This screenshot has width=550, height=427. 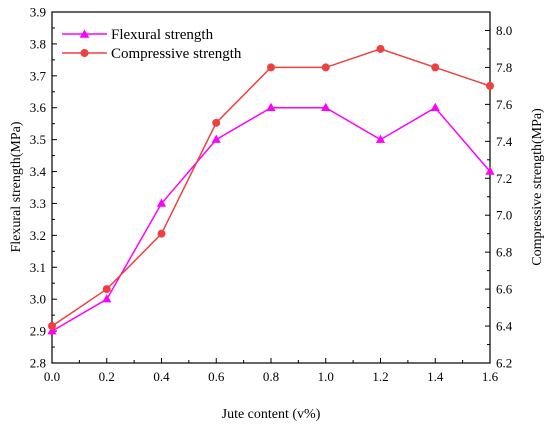 What do you see at coordinates (176, 54) in the screenshot?
I see `legend-label-compressive: Compressive strength` at bounding box center [176, 54].